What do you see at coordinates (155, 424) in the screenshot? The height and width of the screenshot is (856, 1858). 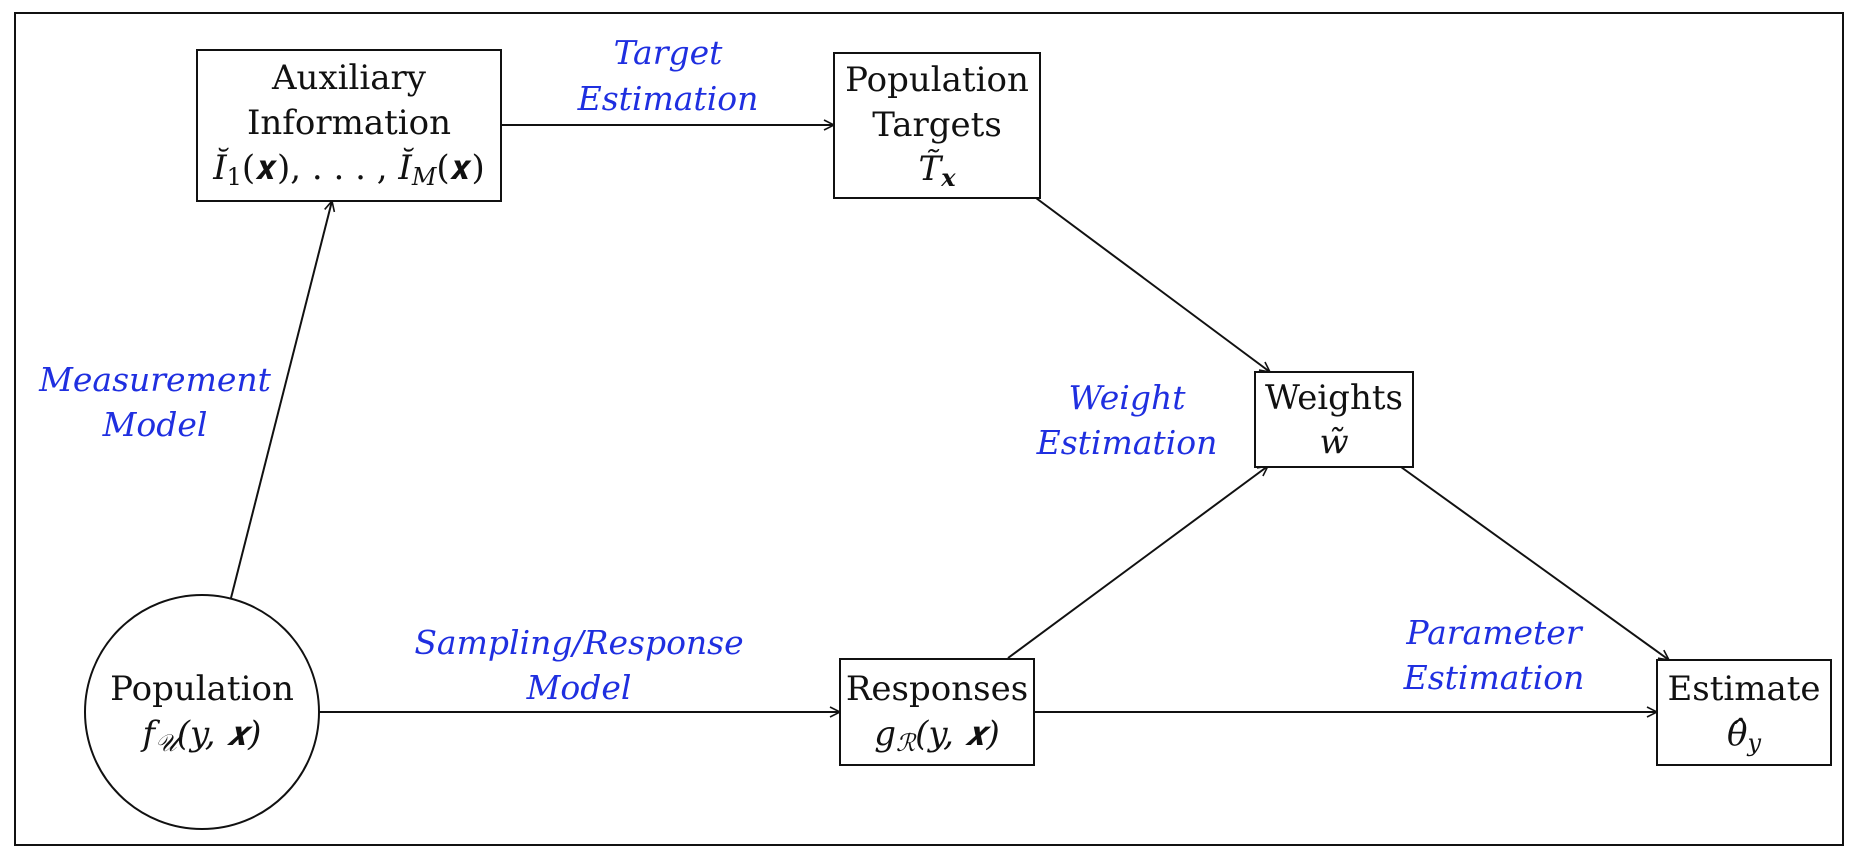 I see `label-measurement-model-line2: Model` at bounding box center [155, 424].